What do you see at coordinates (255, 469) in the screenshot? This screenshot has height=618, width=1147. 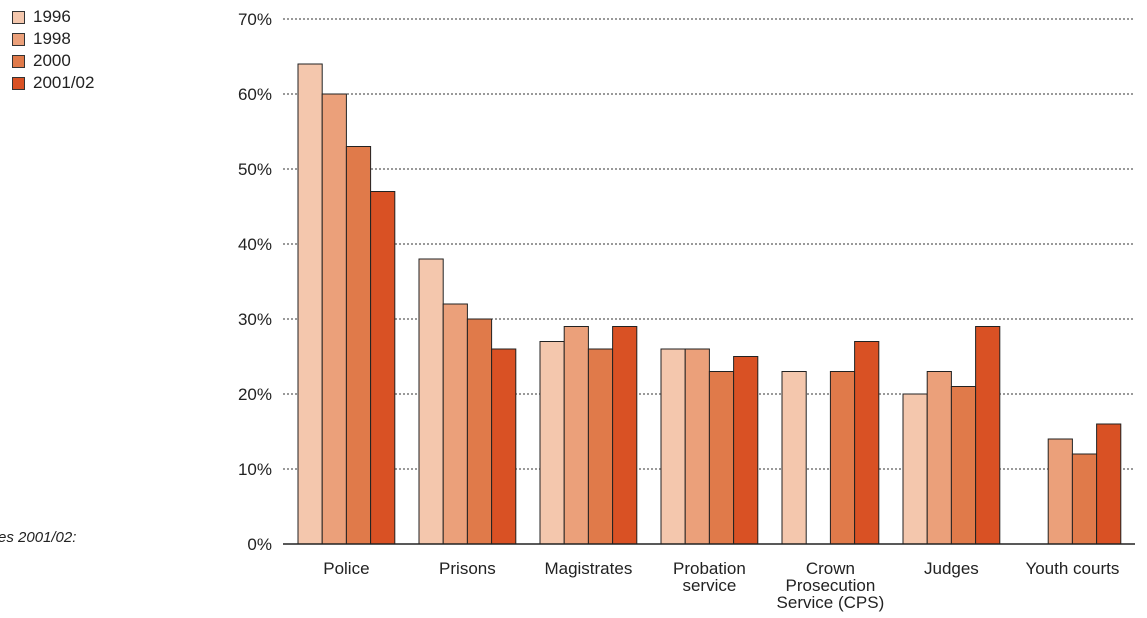 I see `y-tick-label: 10%` at bounding box center [255, 469].